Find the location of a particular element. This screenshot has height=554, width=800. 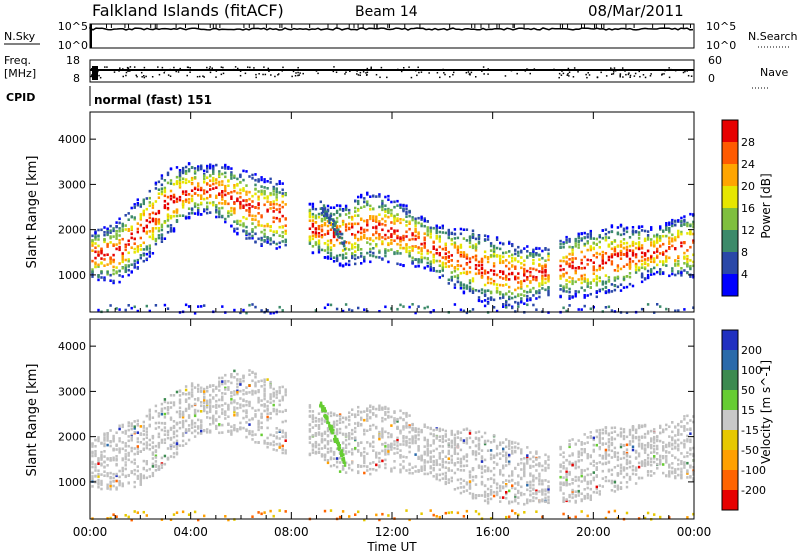

power-streak-cell is located at coordinates (338, 229).